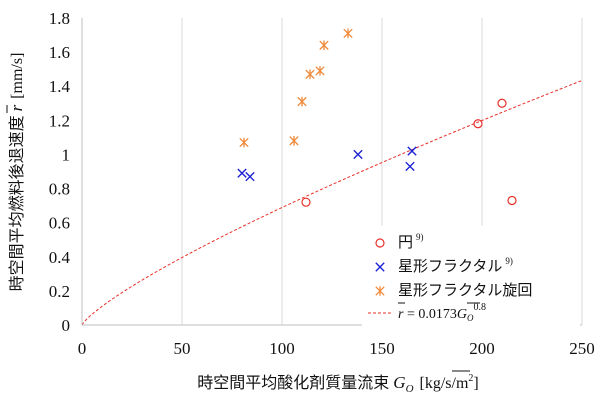 The width and height of the screenshot is (598, 396). What do you see at coordinates (60, 86) in the screenshot?
I see `y-tick-label-1_4: 1.4` at bounding box center [60, 86].